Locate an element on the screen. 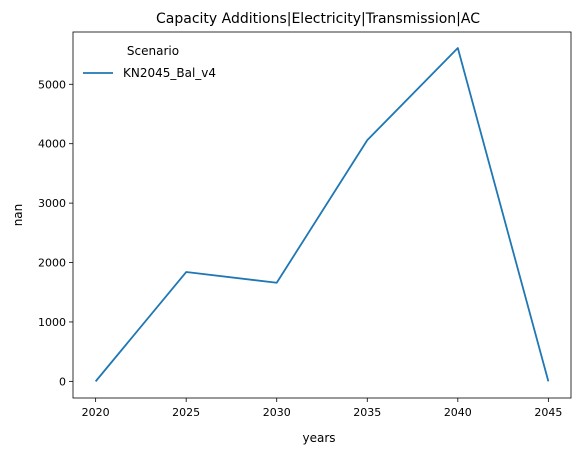 The height and width of the screenshot is (456, 577). x-tick-label: 2030 is located at coordinates (277, 412).